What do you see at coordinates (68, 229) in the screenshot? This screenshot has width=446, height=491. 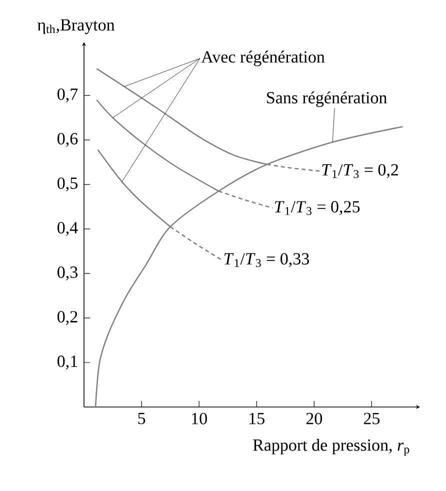 I see `y-tick-label: 0,4` at bounding box center [68, 229].